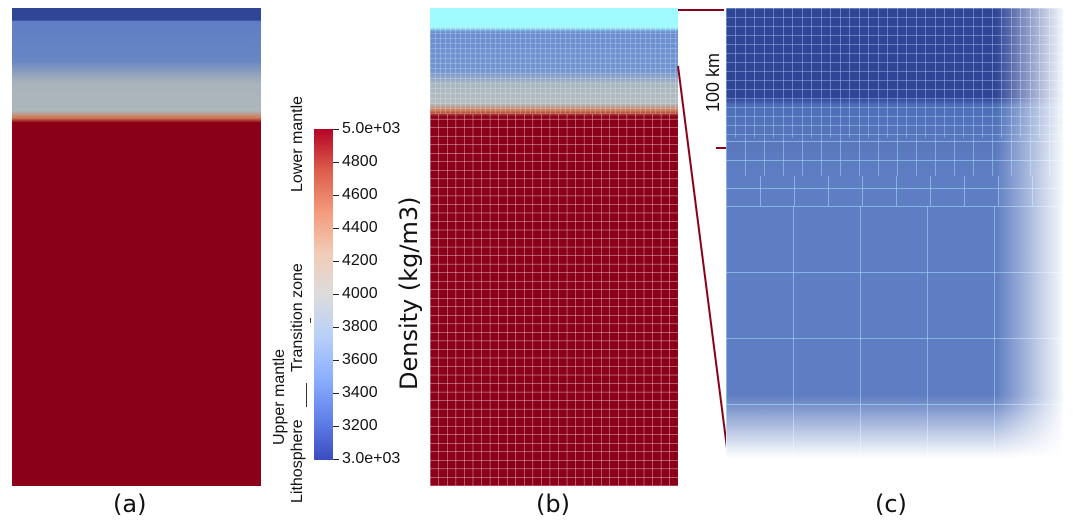 This screenshot has width=1073, height=521. I want to click on colorbar-tick-label: 4200, so click(360, 260).